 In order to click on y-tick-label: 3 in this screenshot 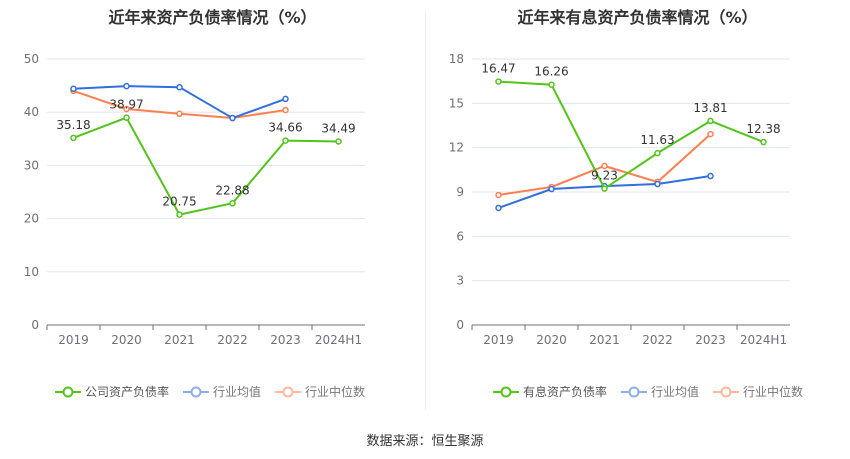, I will do `click(460, 281)`.